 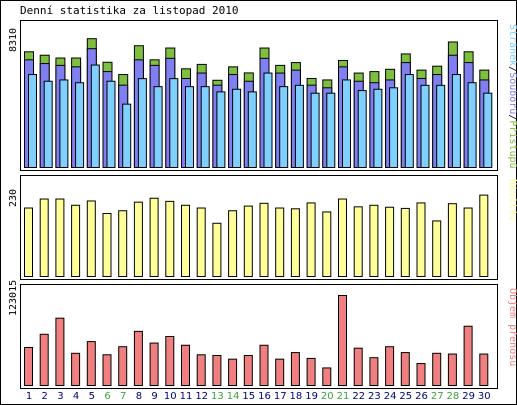 What do you see at coordinates (512, 93) in the screenshot?
I see `legend-item-requests-2: Souborů` at bounding box center [512, 93].